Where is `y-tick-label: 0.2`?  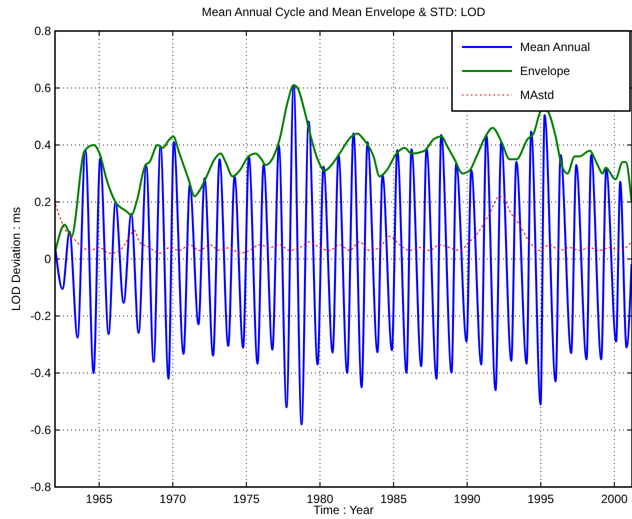
y-tick-label: 0.2 is located at coordinates (43, 202).